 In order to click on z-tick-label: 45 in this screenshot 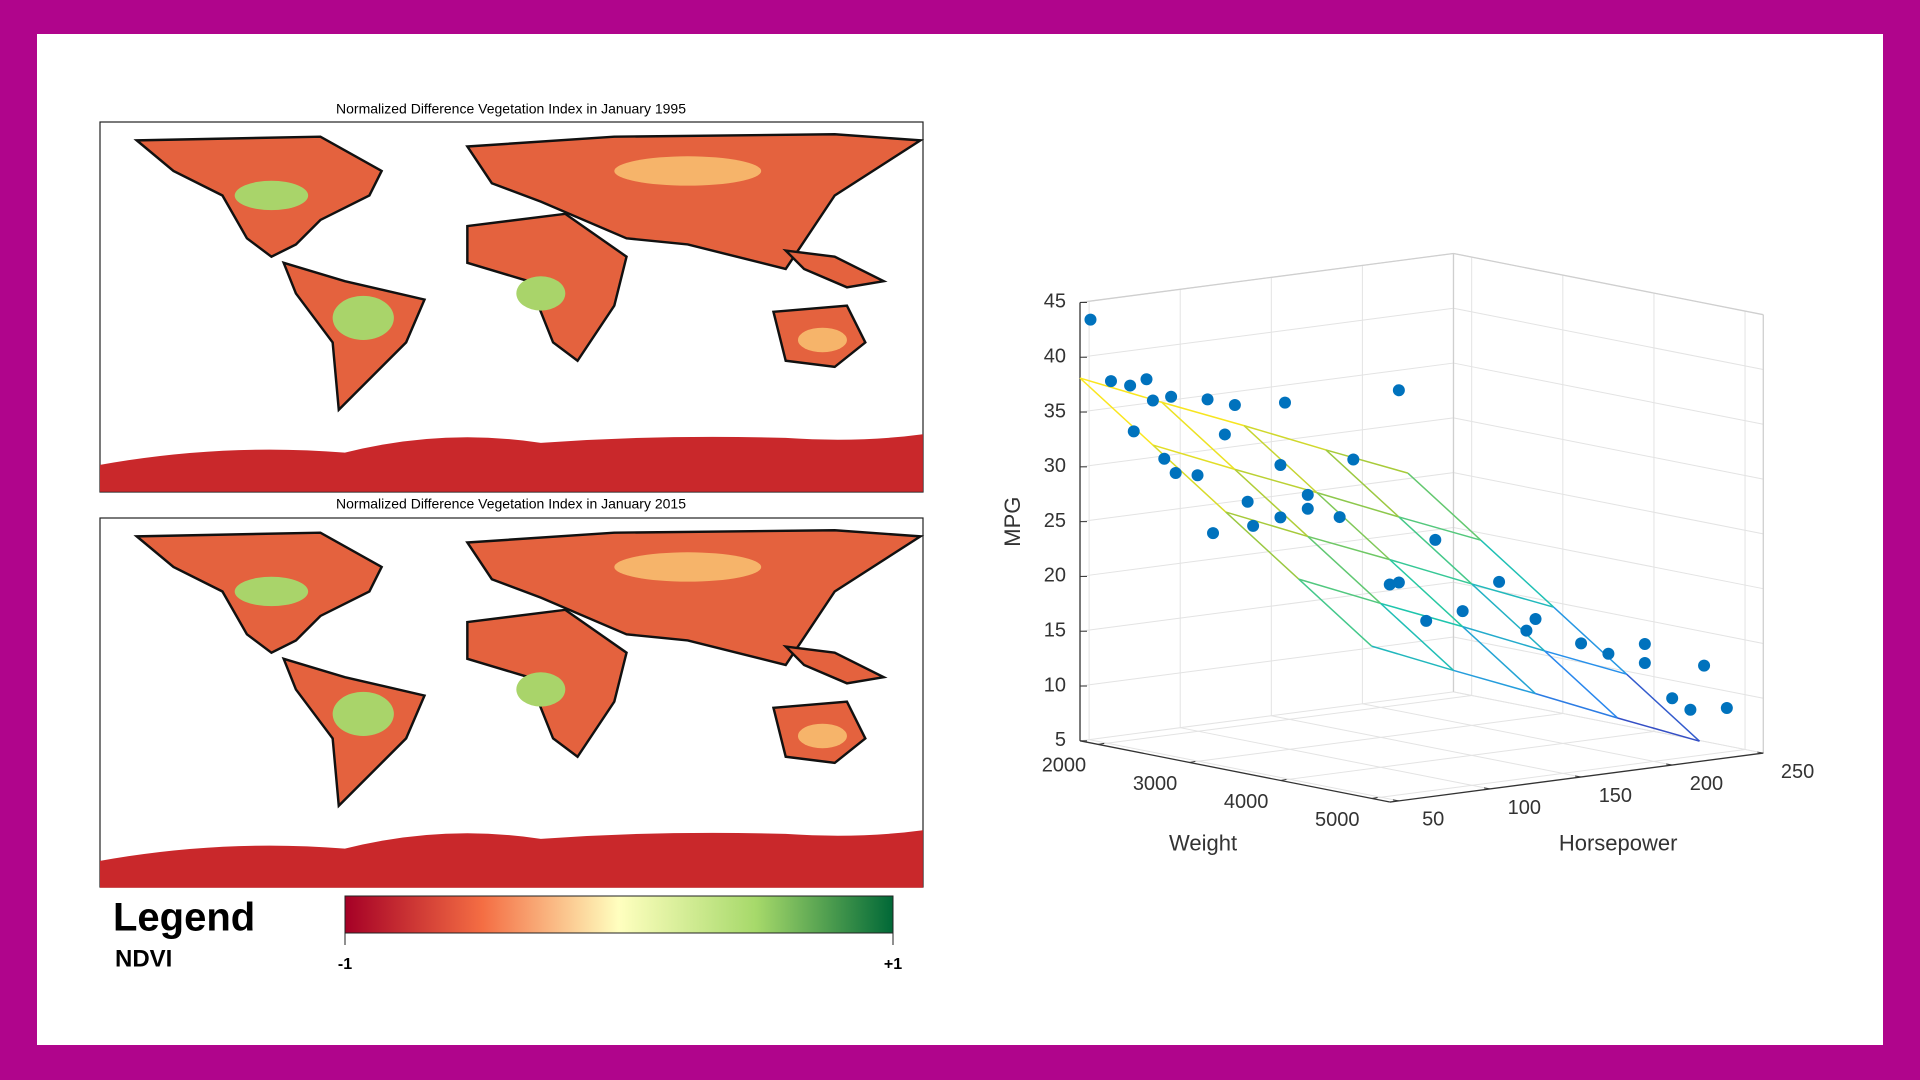, I will do `click(1055, 302)`.